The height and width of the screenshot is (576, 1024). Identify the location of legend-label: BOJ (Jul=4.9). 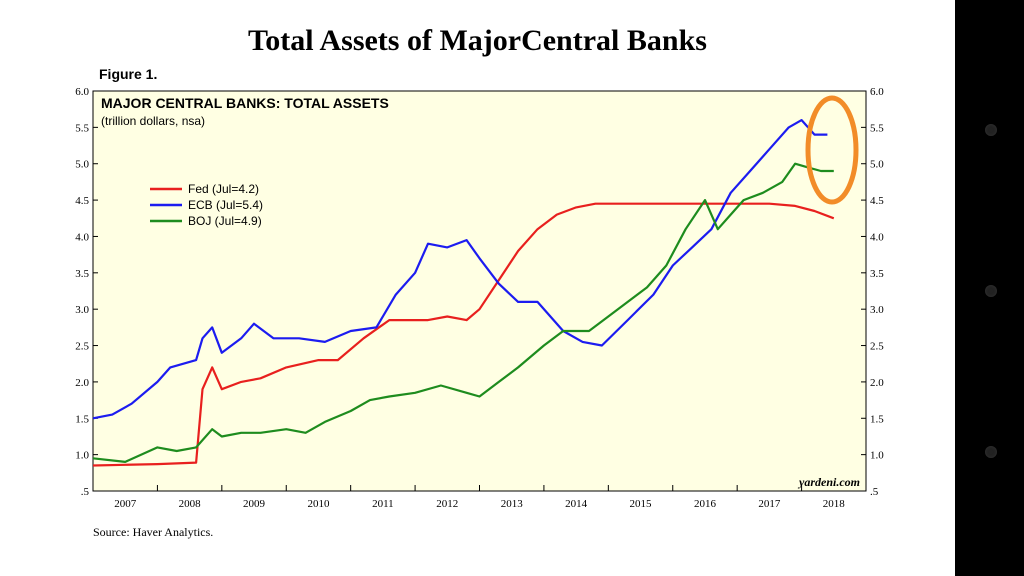
(225, 221).